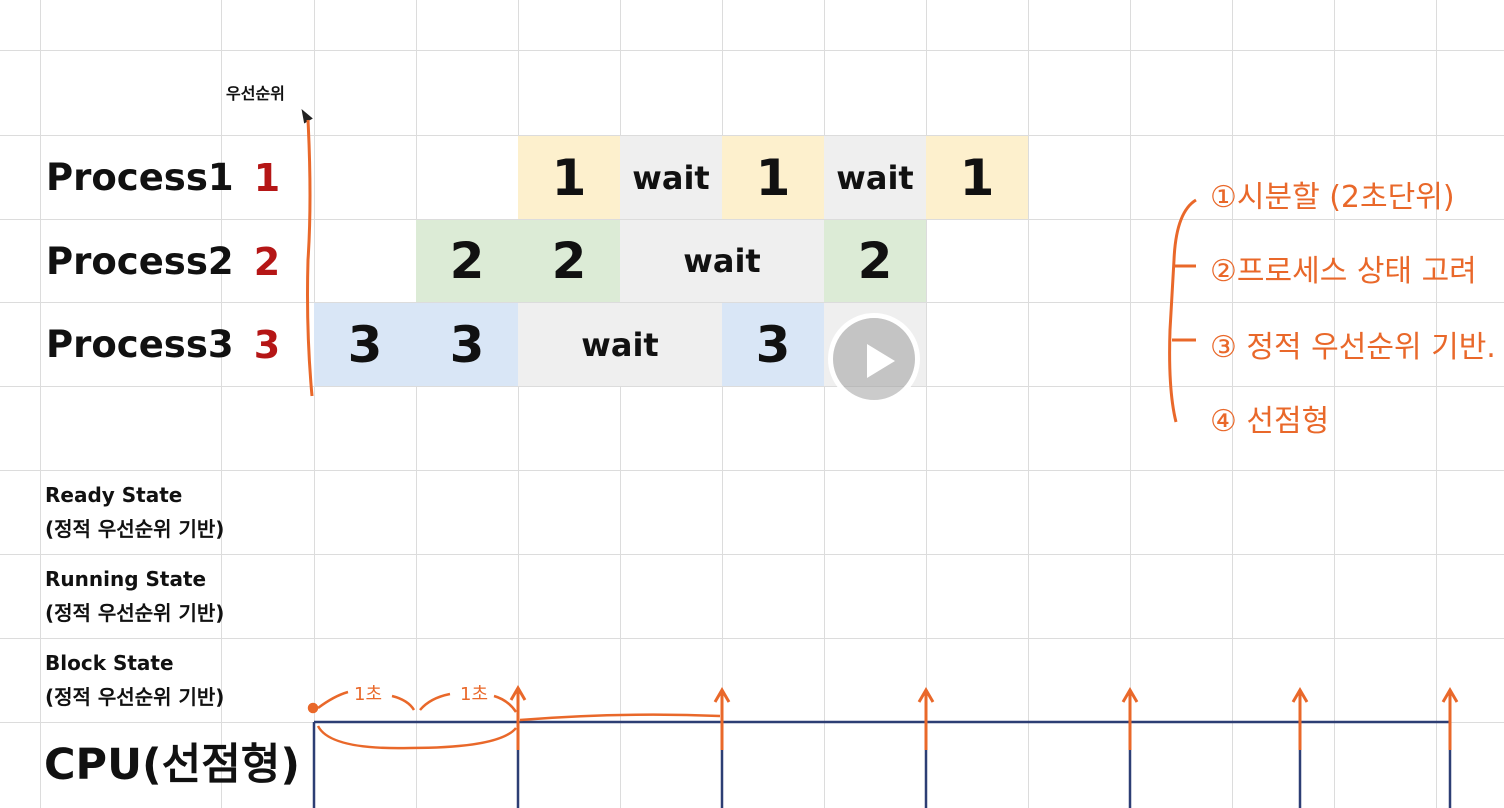 This screenshot has width=1504, height=808. Describe the element at coordinates (134, 512) in the screenshot. I see `ready-state-label: Ready State (정적 우선순위 기반)` at that location.